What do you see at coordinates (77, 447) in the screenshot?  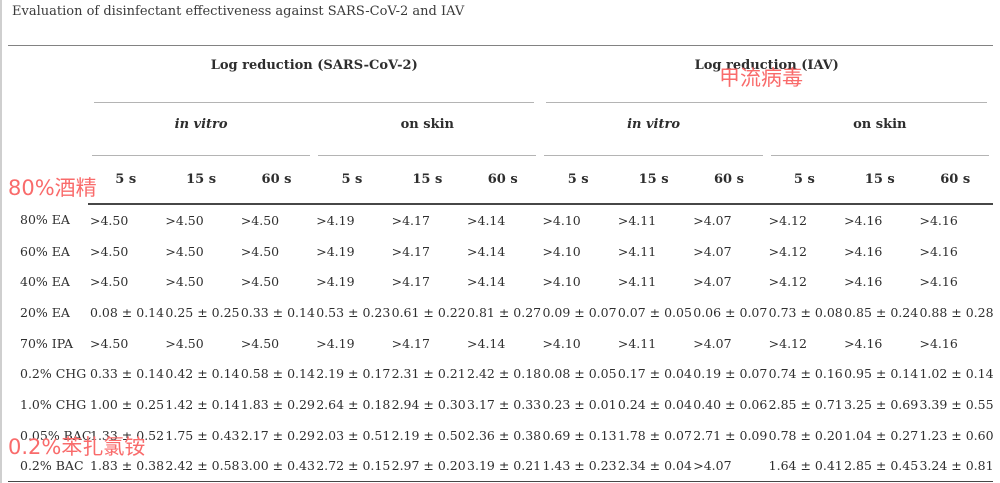 I see `annotation-bac-chinese: 0.2%苯扎氯铵` at bounding box center [77, 447].